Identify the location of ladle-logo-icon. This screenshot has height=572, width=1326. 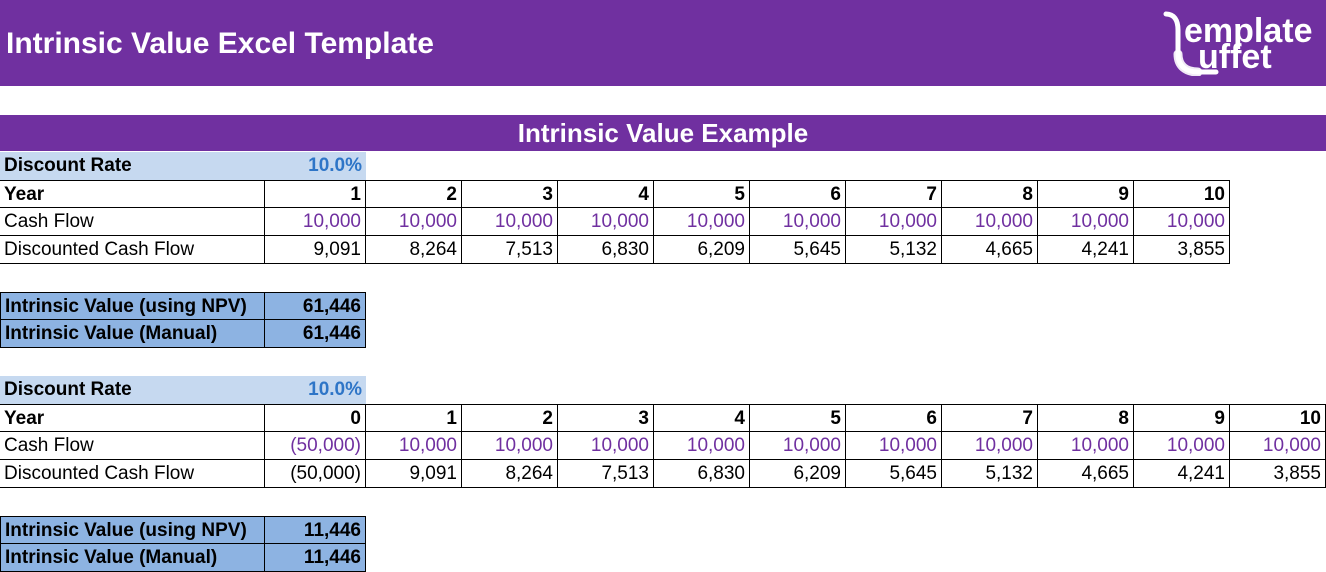
(1191, 43).